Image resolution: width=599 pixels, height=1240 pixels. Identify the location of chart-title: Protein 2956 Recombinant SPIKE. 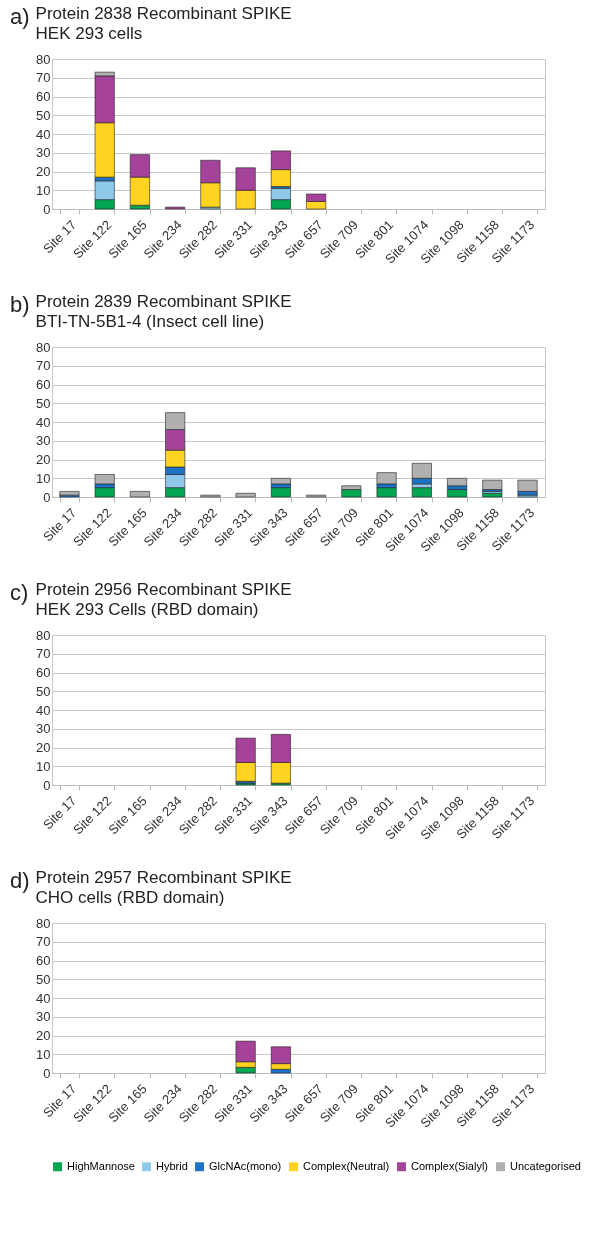
(163, 589).